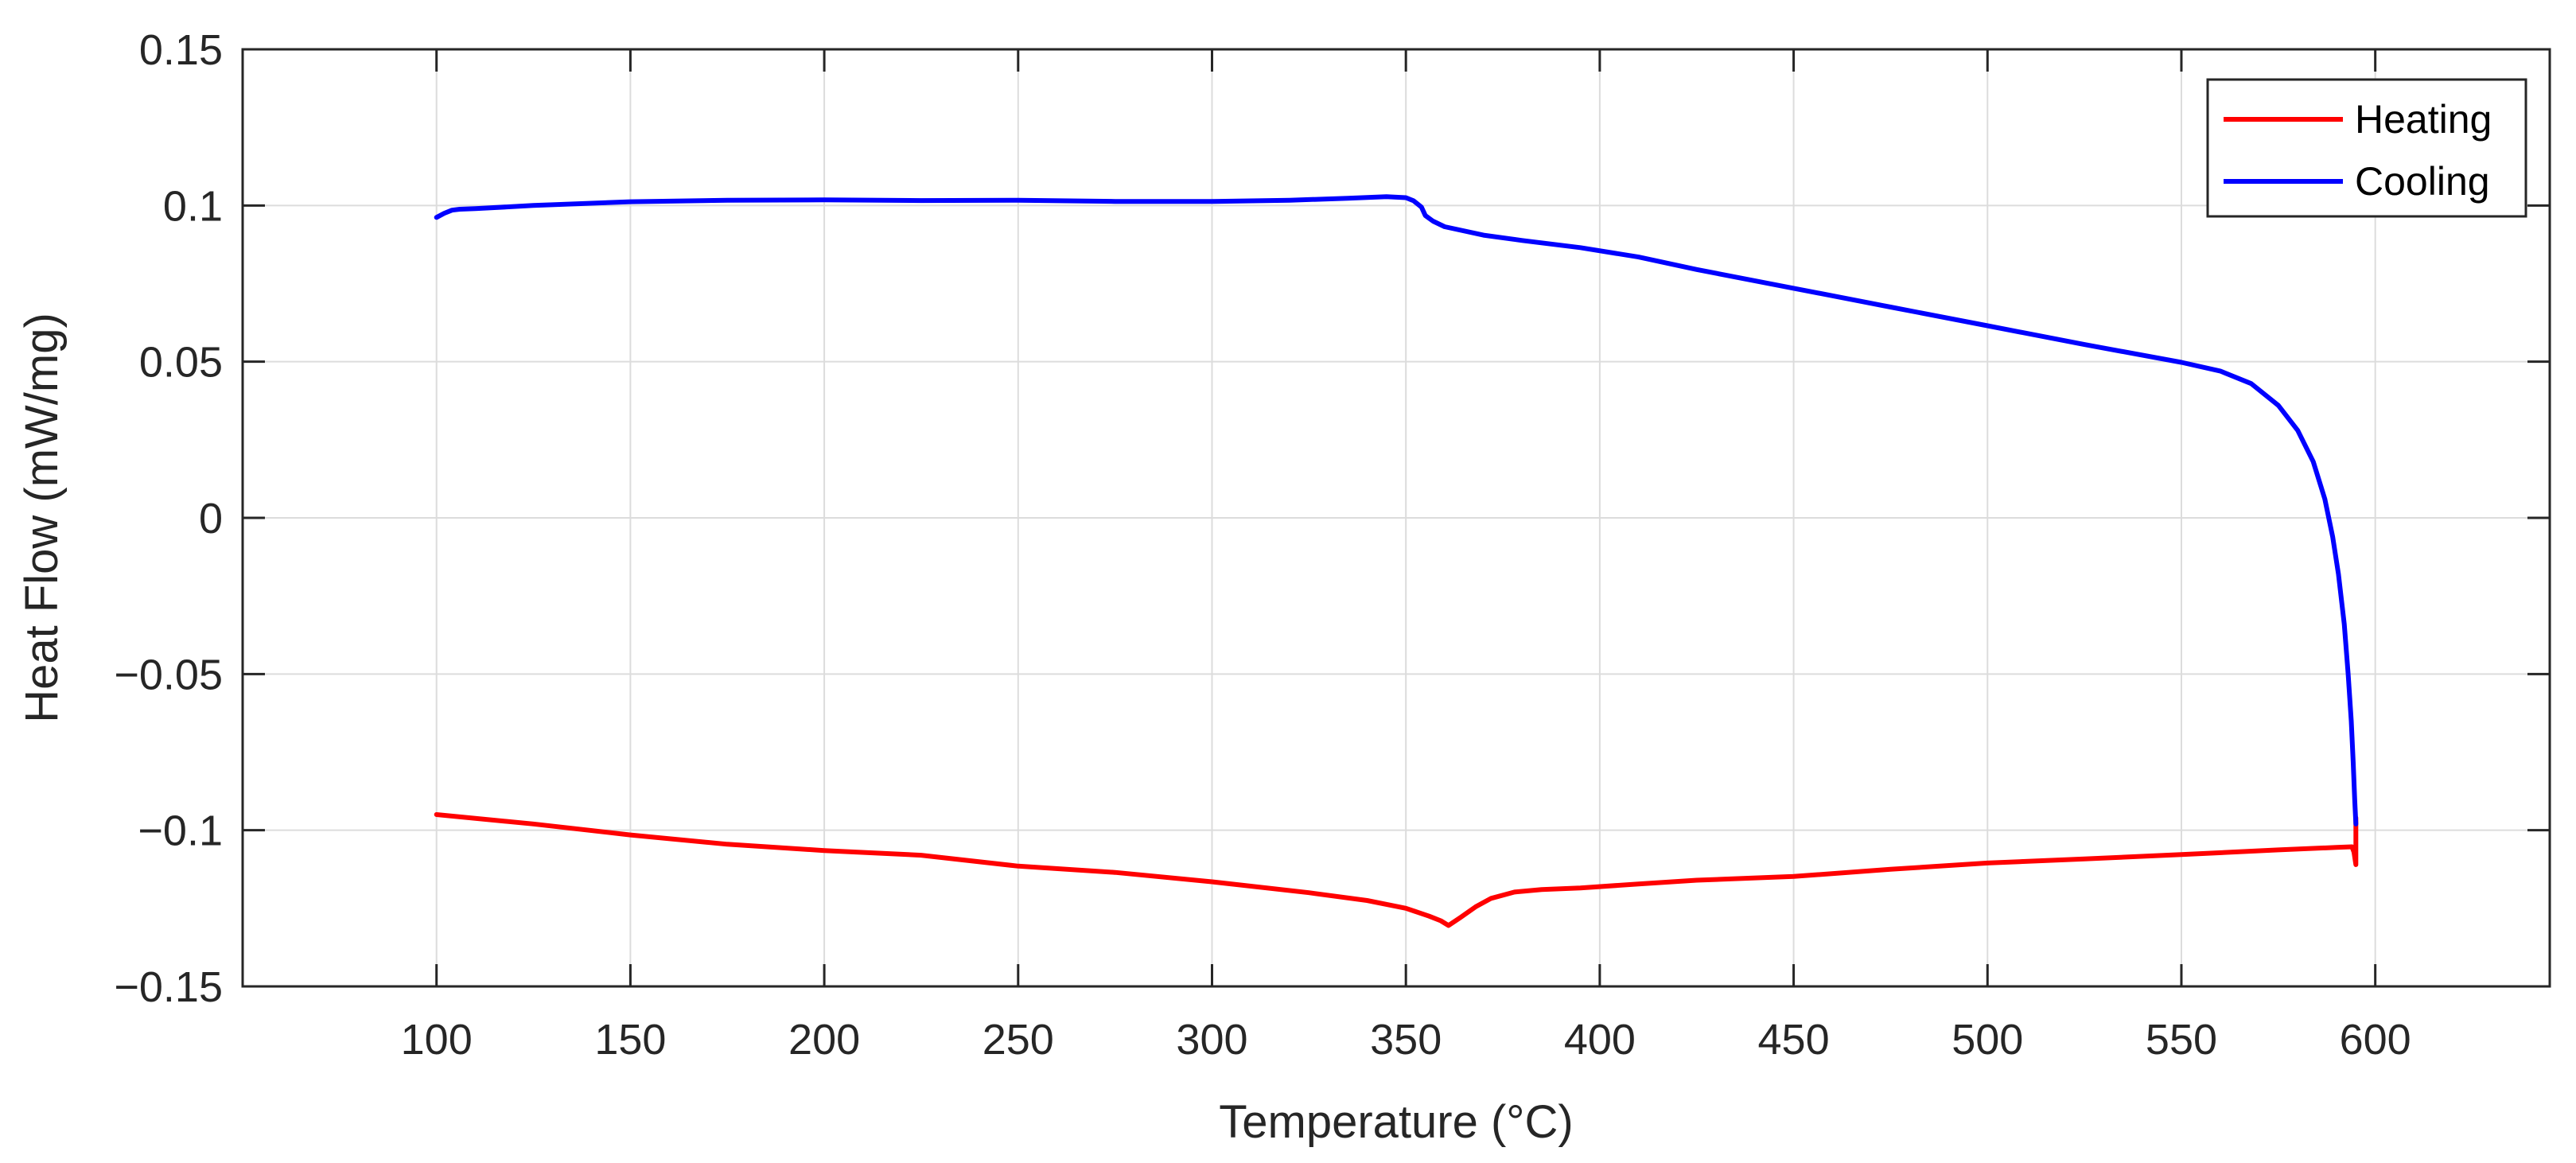  What do you see at coordinates (1600, 1040) in the screenshot?
I see `x-tick-label: 400` at bounding box center [1600, 1040].